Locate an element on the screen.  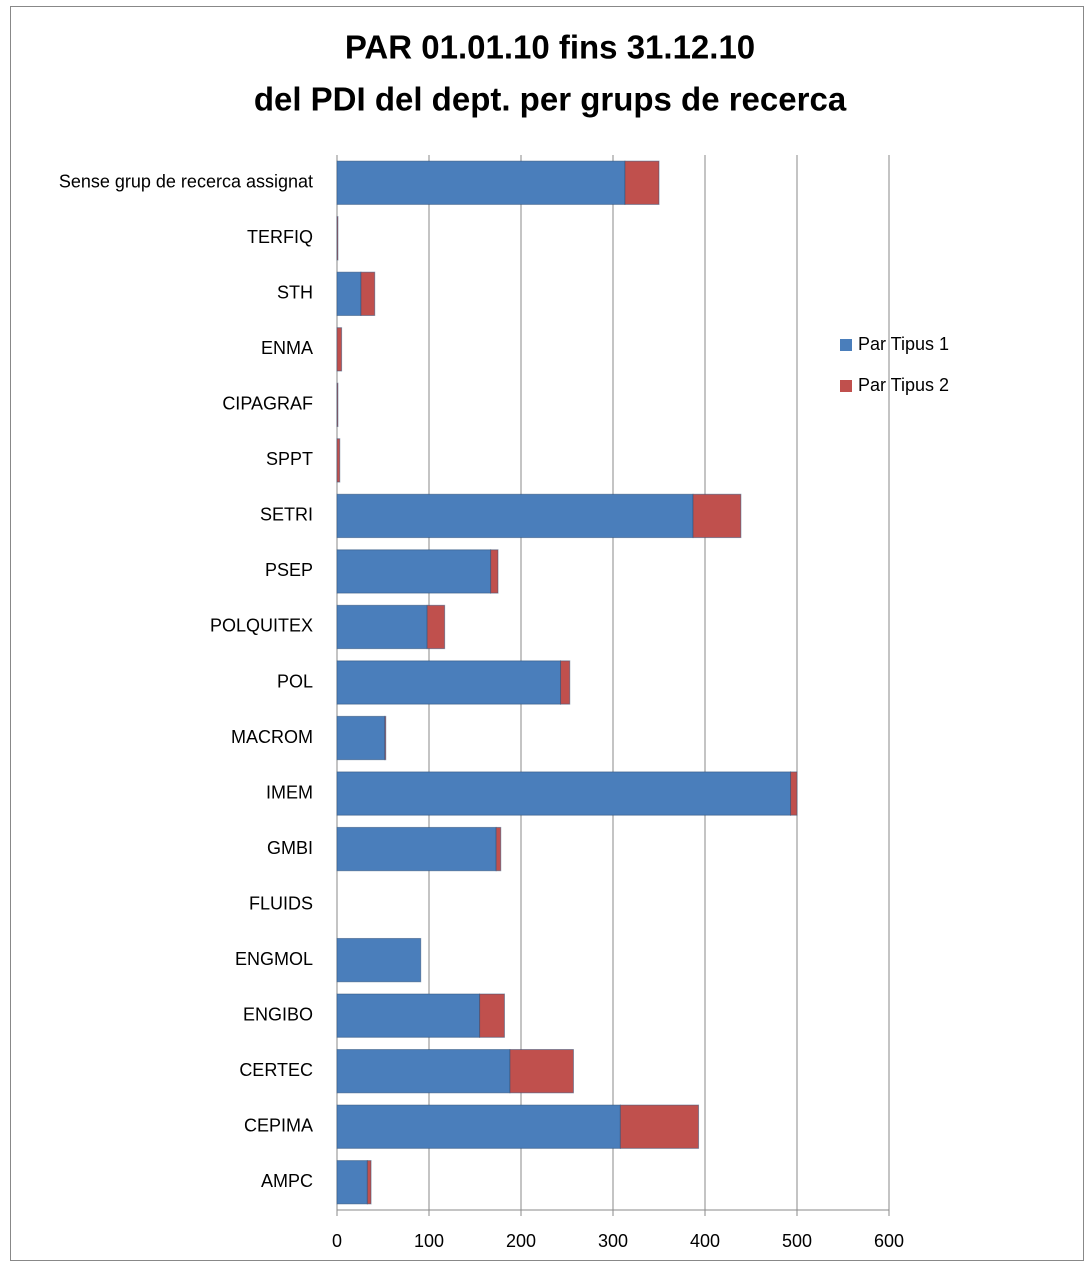
y-tick-label: MACROM is located at coordinates (272, 737).